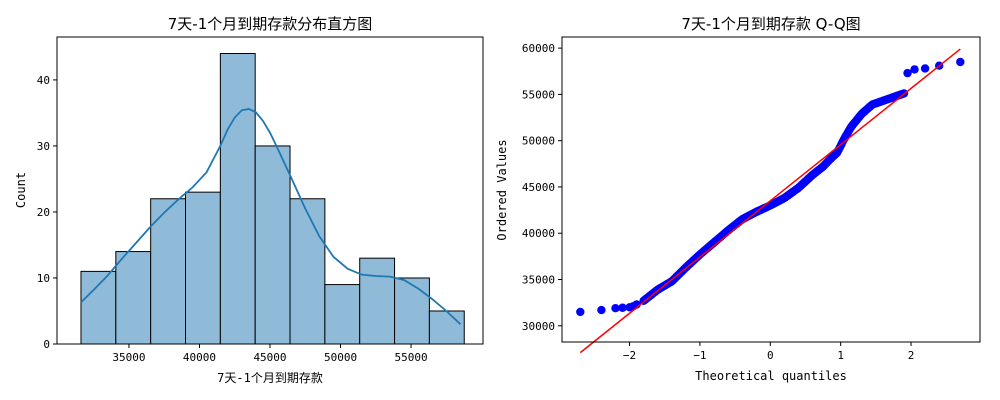 The image size is (1000, 400). I want to click on histogram-y-label: Count, so click(21, 190).